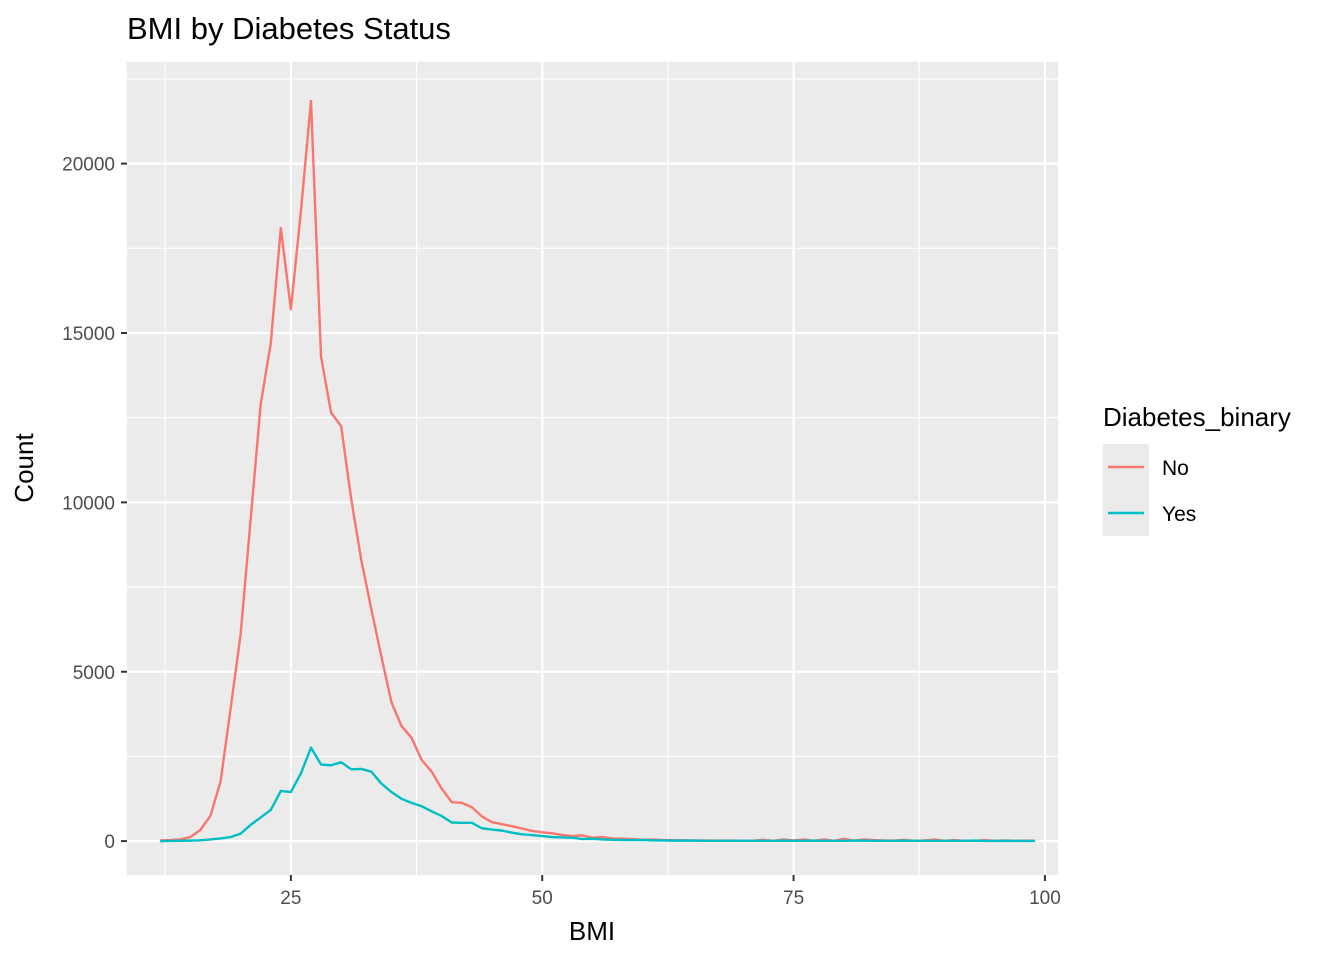 Image resolution: width=1344 pixels, height=960 pixels. What do you see at coordinates (1197, 469) in the screenshot?
I see `legend: Diabetes_binary No Yes` at bounding box center [1197, 469].